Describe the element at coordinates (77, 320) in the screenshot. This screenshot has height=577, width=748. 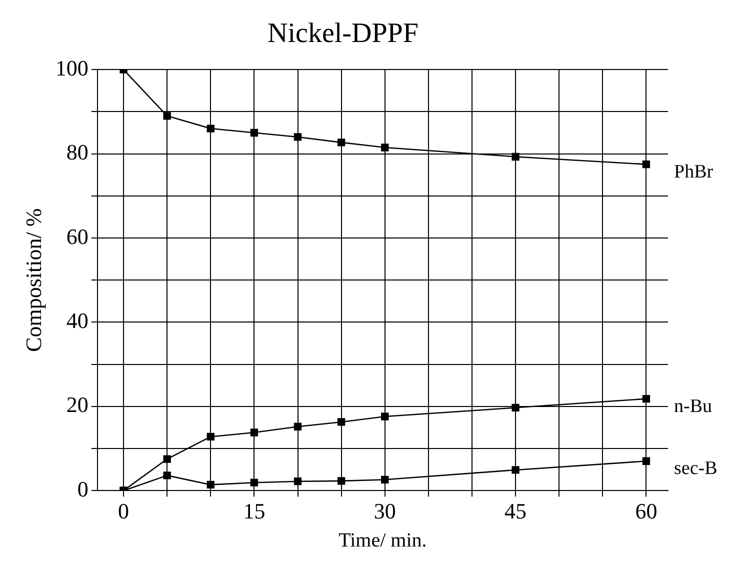
I see `y-tick-label: 40` at that location.